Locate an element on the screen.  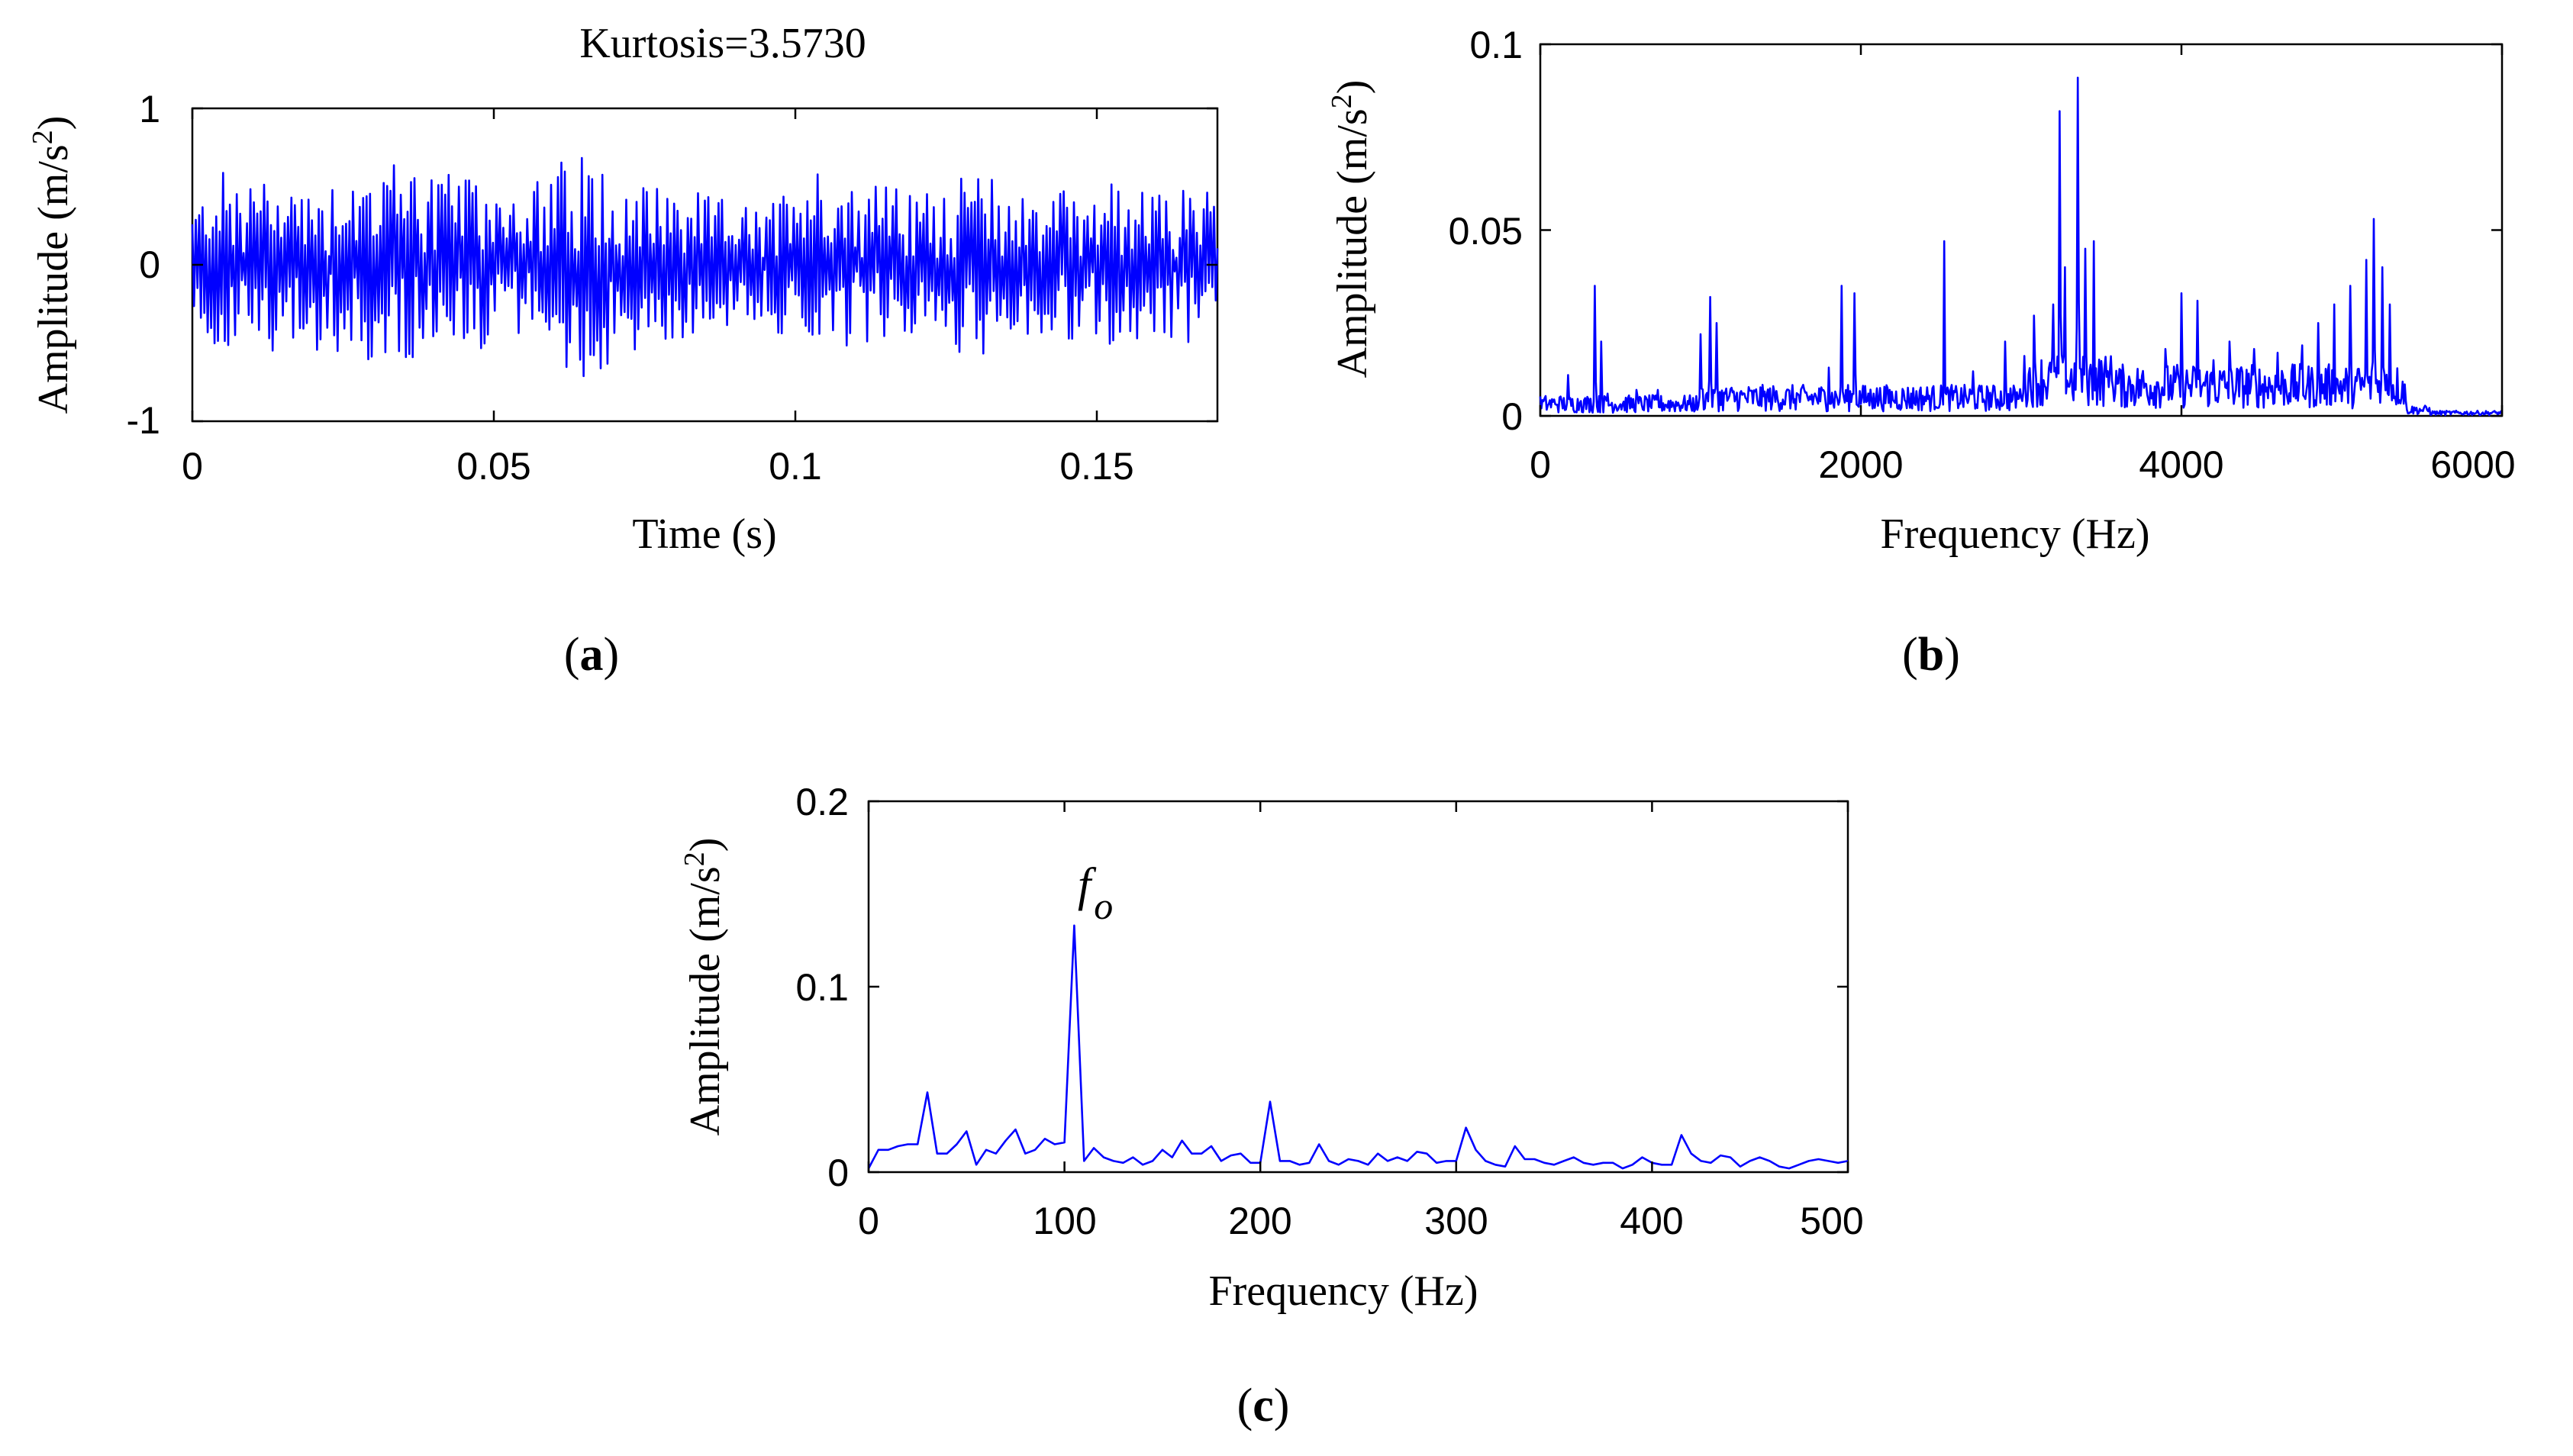
panel-b-ytick-label: 0 is located at coordinates (1512, 416).